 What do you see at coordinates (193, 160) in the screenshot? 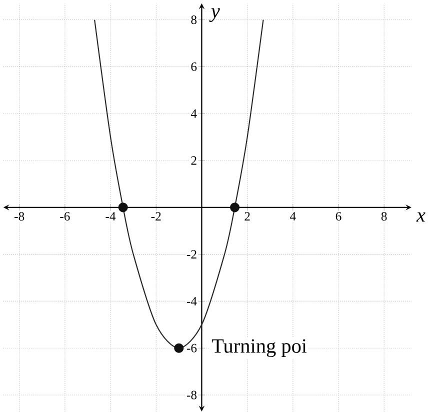
I see `y-tick-label: 2` at bounding box center [193, 160].